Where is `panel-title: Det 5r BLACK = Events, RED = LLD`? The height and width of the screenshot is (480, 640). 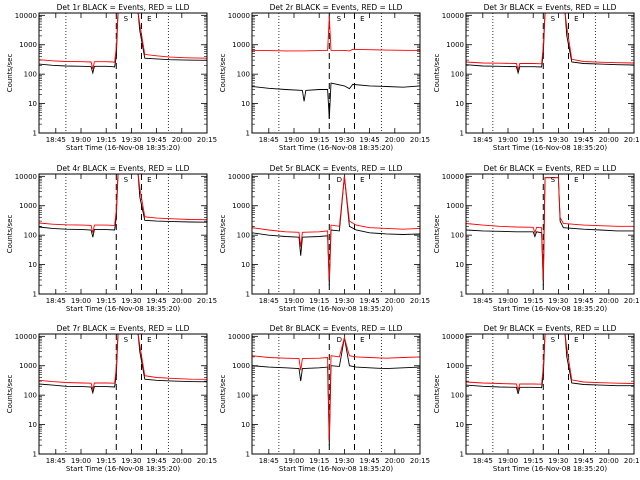 panel-title: Det 5r BLACK = Events, RED = LLD is located at coordinates (336, 168).